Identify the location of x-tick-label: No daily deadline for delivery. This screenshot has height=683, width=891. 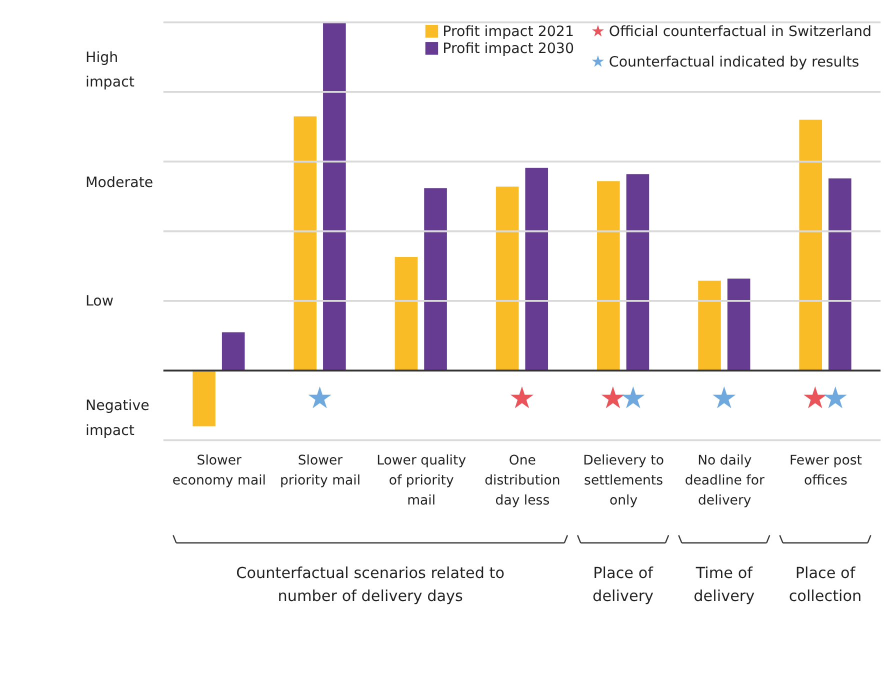
(724, 480).